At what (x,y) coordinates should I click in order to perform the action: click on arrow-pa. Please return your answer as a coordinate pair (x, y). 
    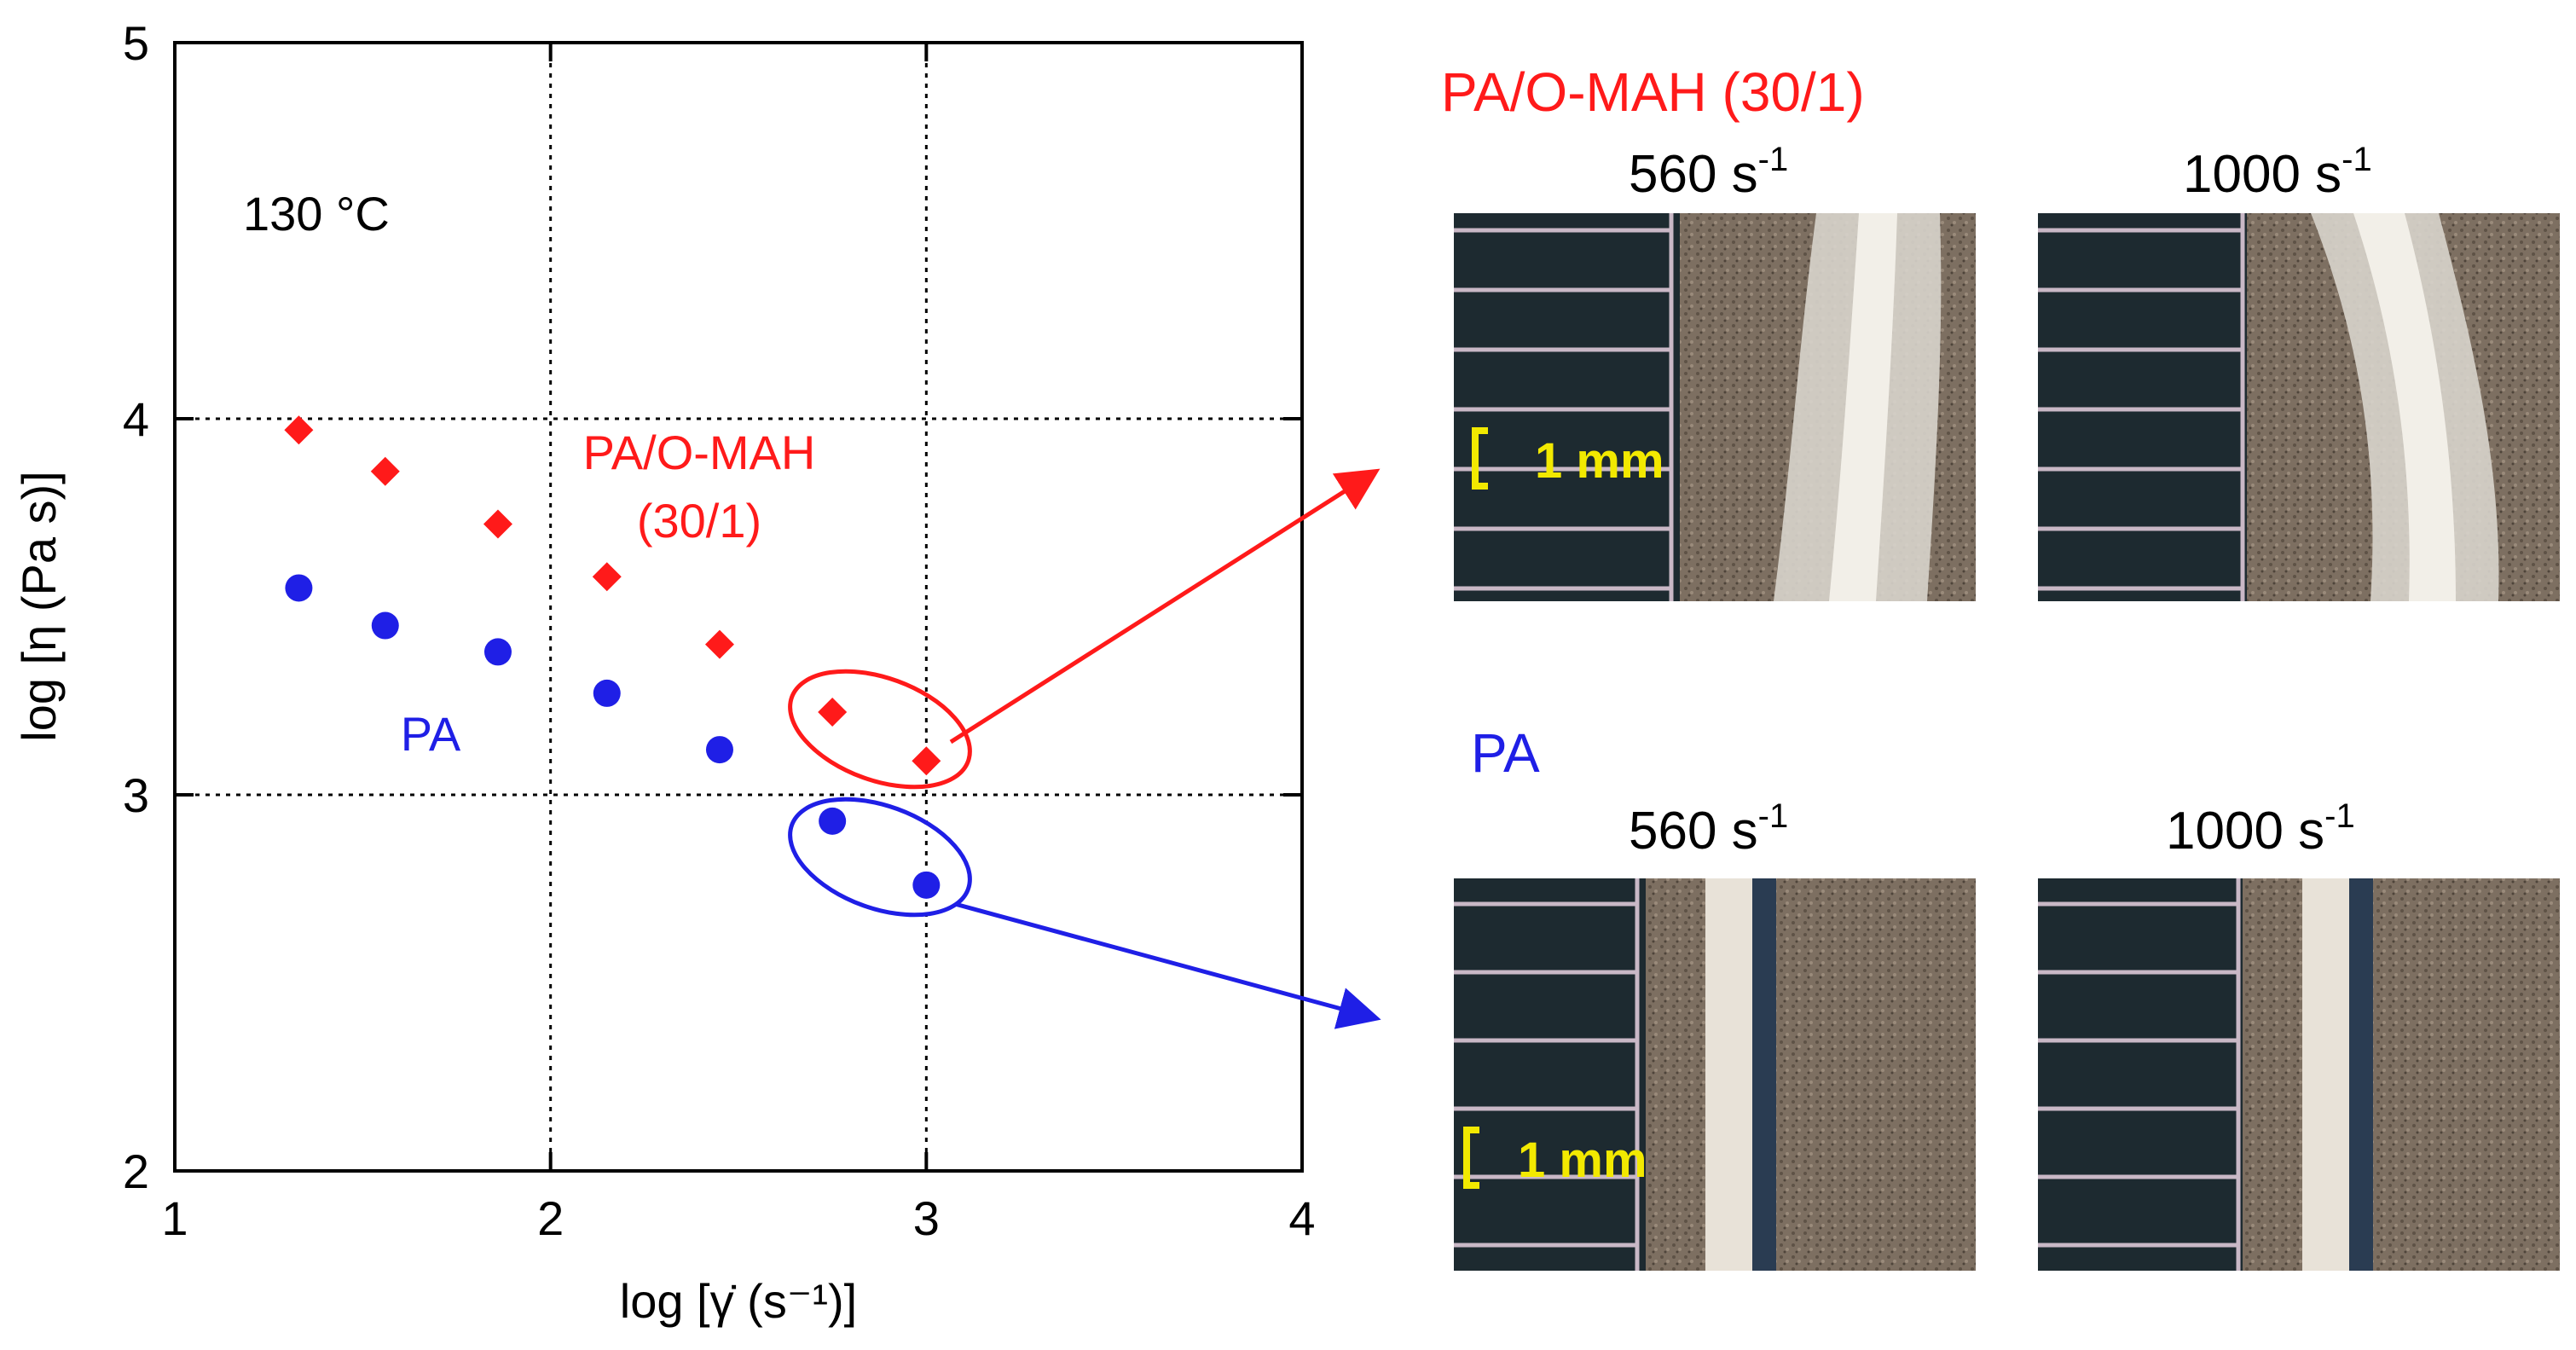
    Looking at the image, I should click on (1167, 965).